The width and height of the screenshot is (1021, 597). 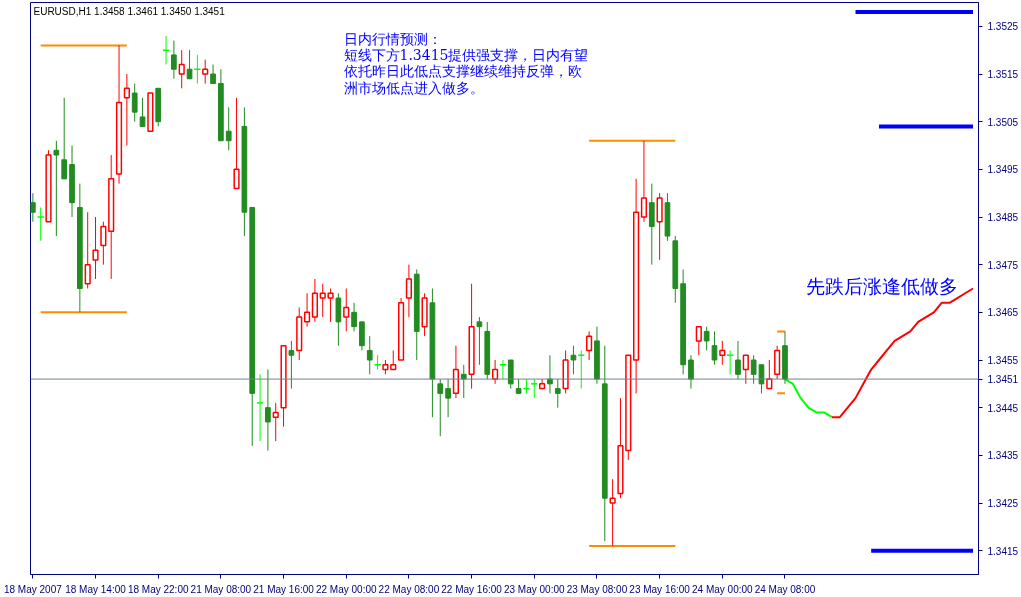 What do you see at coordinates (346, 589) in the screenshot?
I see `x-tick-label: 22 May 00:00` at bounding box center [346, 589].